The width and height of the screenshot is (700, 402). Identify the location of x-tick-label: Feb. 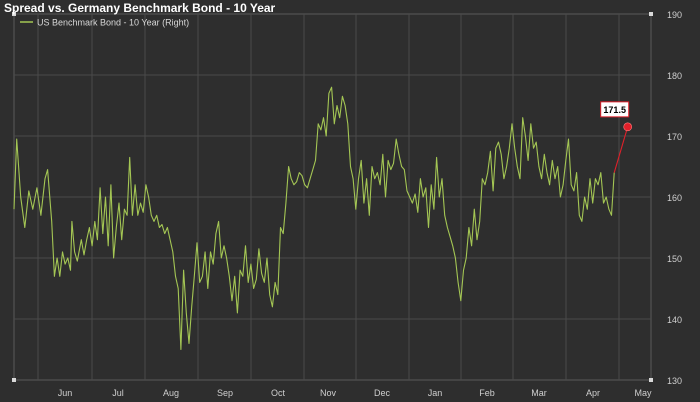
(487, 393).